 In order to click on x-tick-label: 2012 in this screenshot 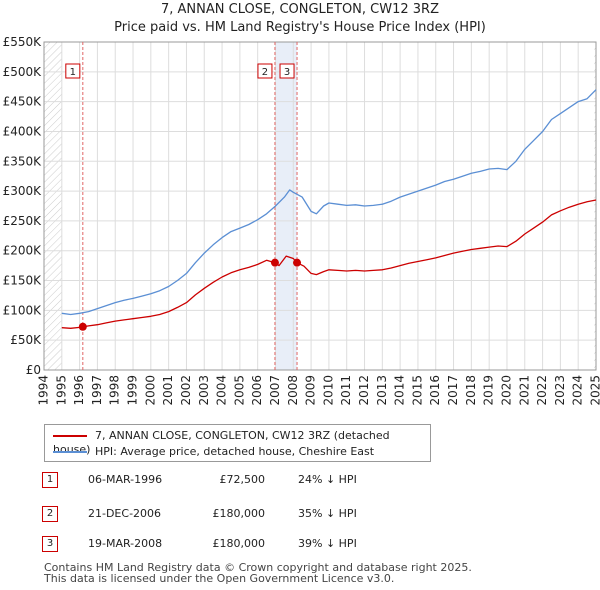, I will do `click(364, 390)`.